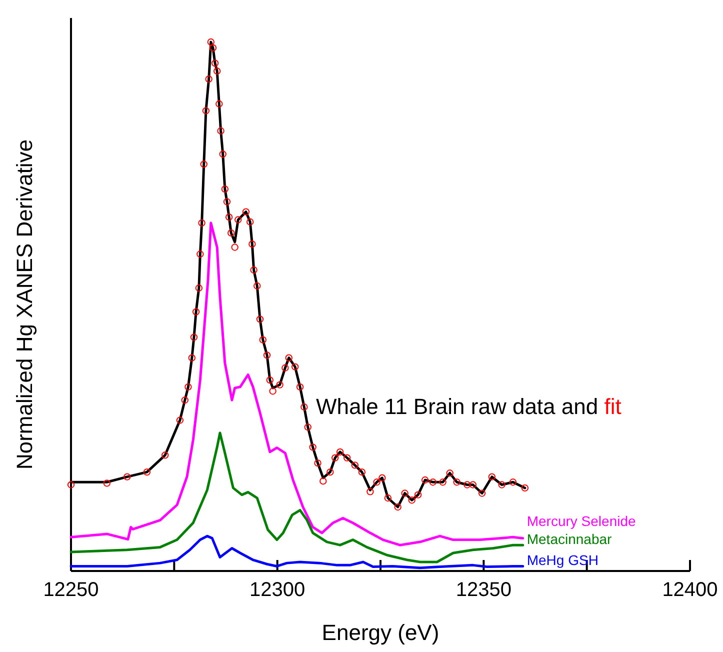  I want to click on series-label: Mercury Selenide, so click(581, 521).